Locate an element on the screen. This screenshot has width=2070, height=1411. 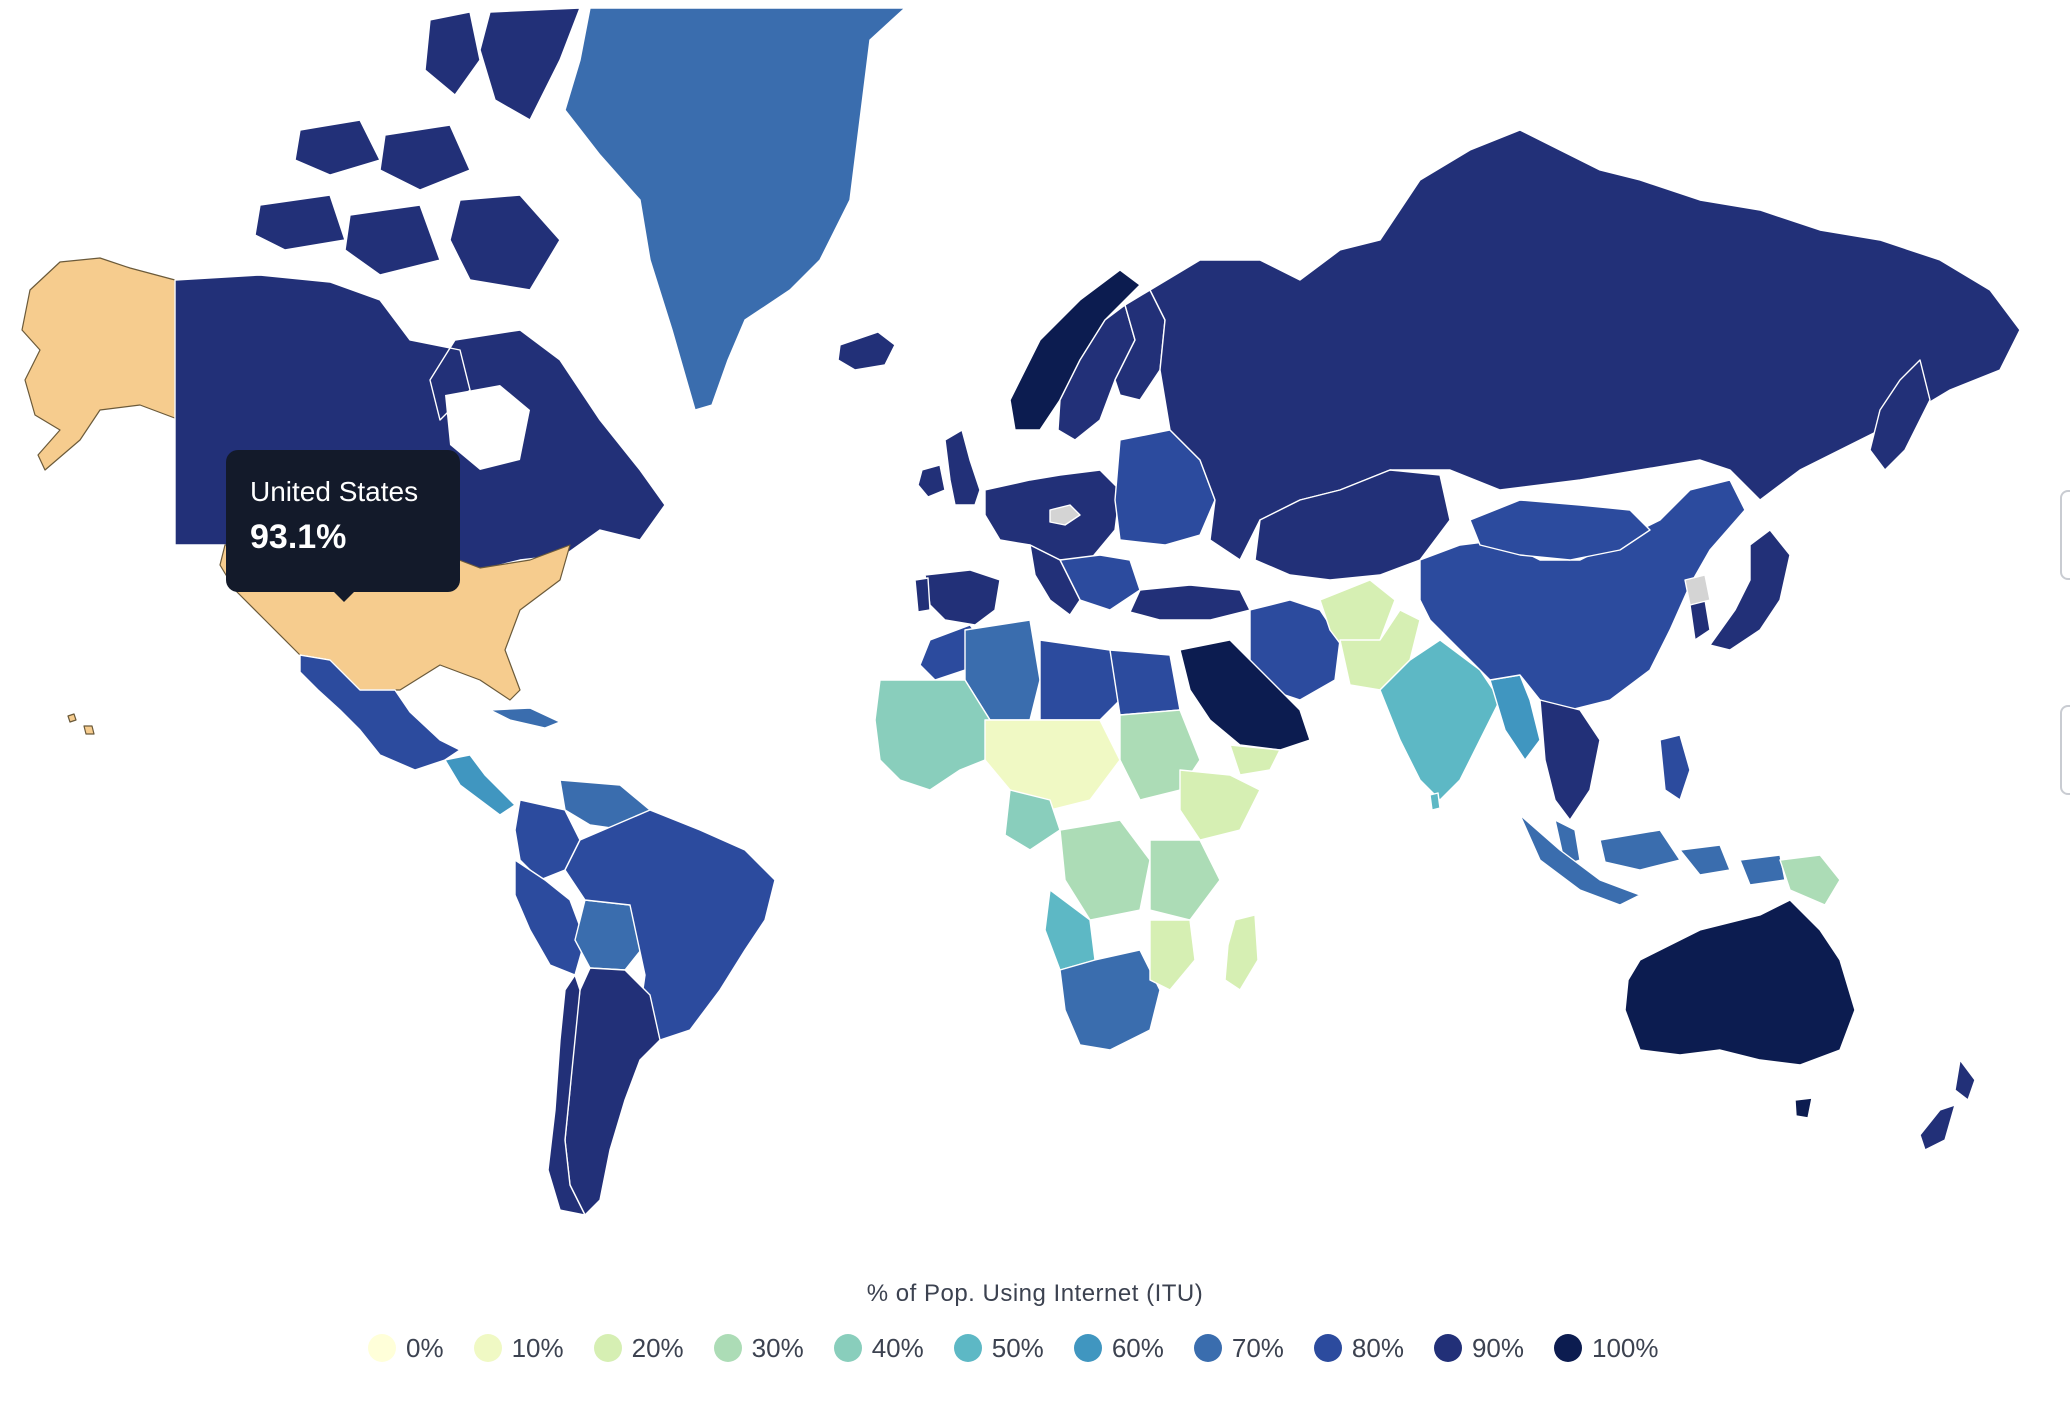
region-central-america is located at coordinates (480, 785).